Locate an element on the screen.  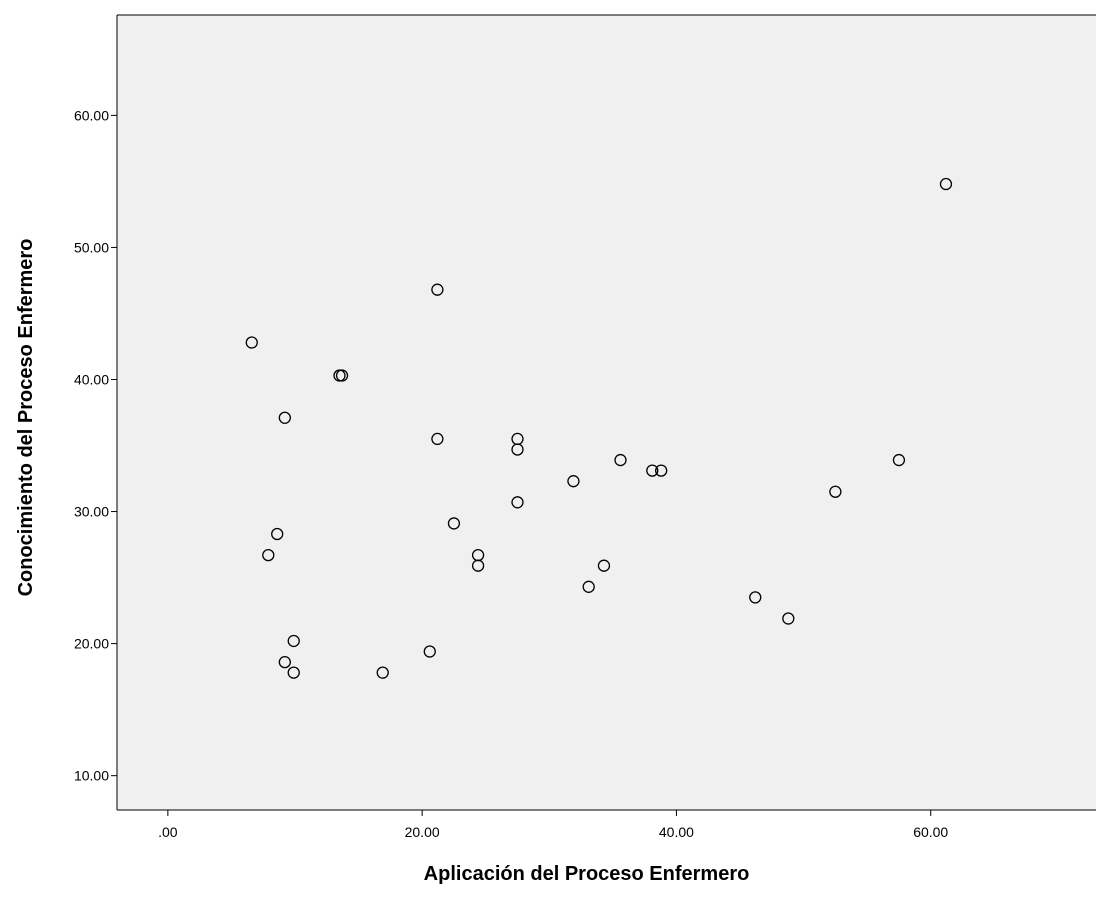
x-tick-label: .00 is located at coordinates (168, 832).